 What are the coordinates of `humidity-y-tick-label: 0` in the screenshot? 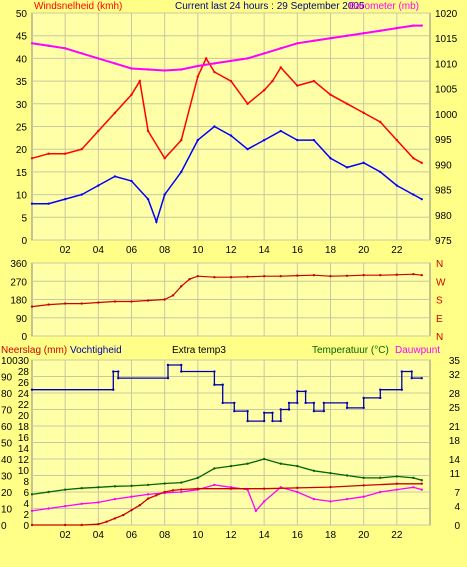 It's located at (26, 526).